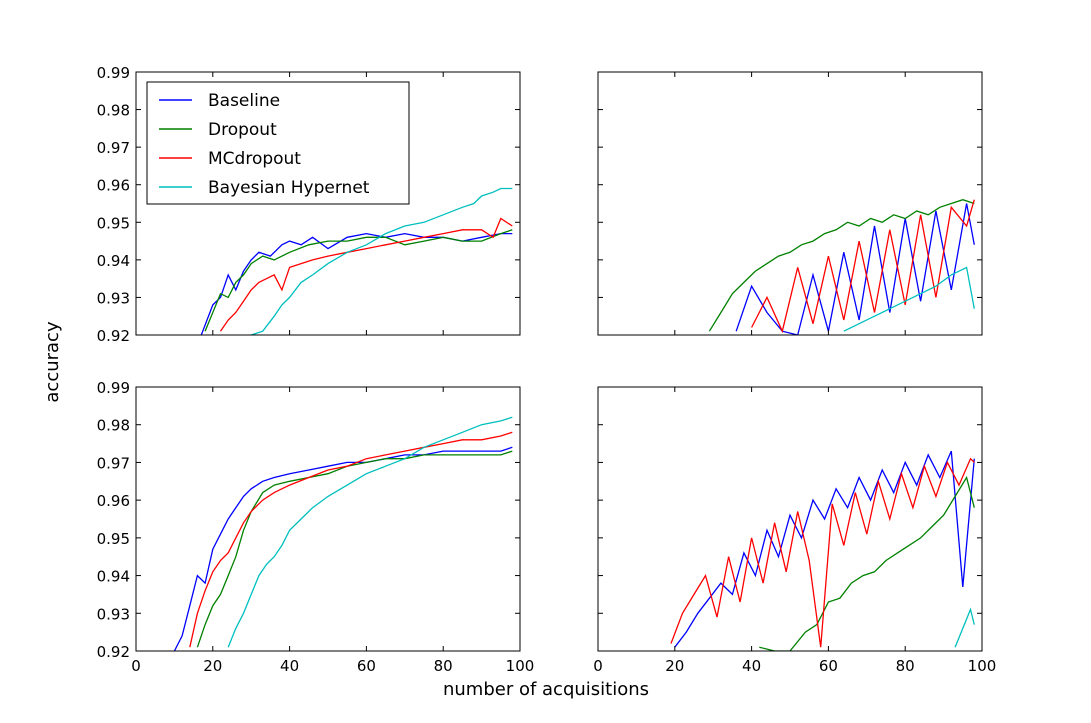 The image size is (1091, 723). What do you see at coordinates (289, 188) in the screenshot?
I see `legend-label: Bayesian Hypernet` at bounding box center [289, 188].